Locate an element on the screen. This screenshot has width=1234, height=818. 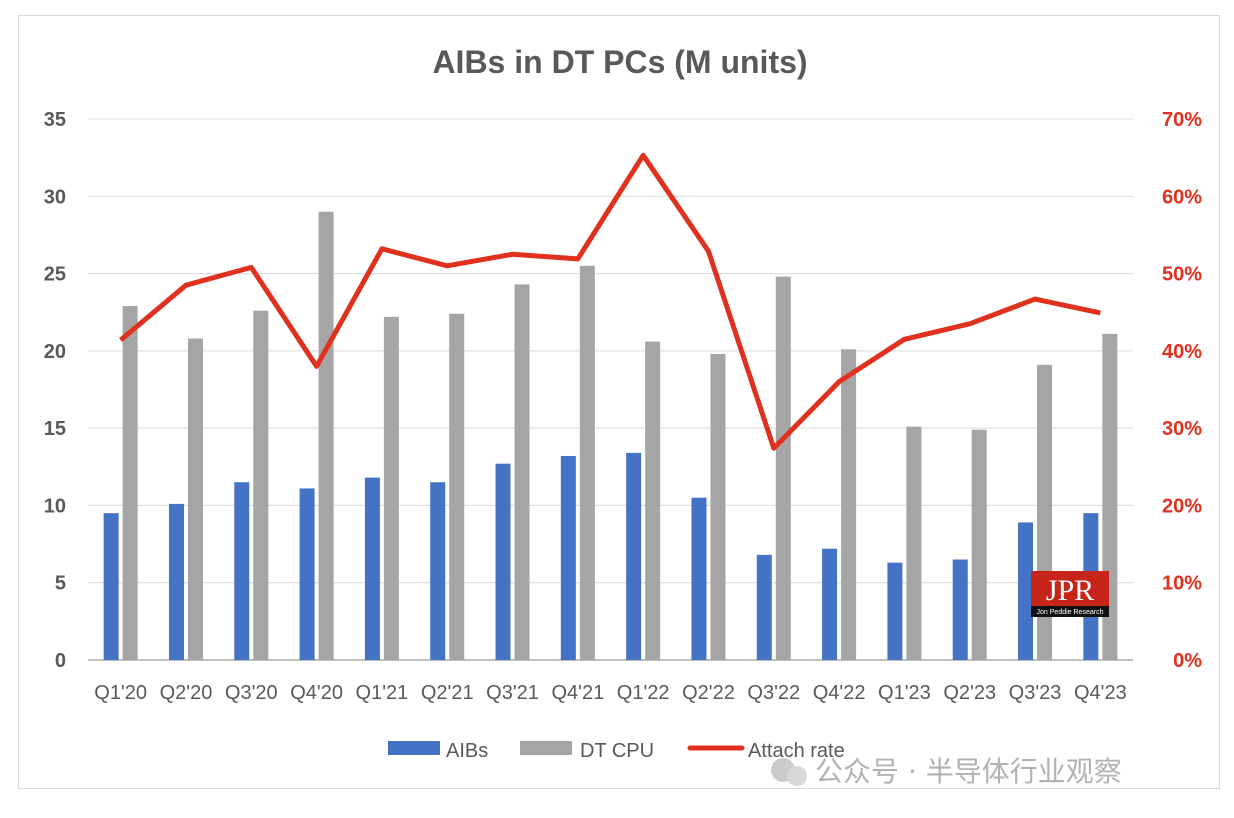
y-right-tick: 50% is located at coordinates (1182, 275).